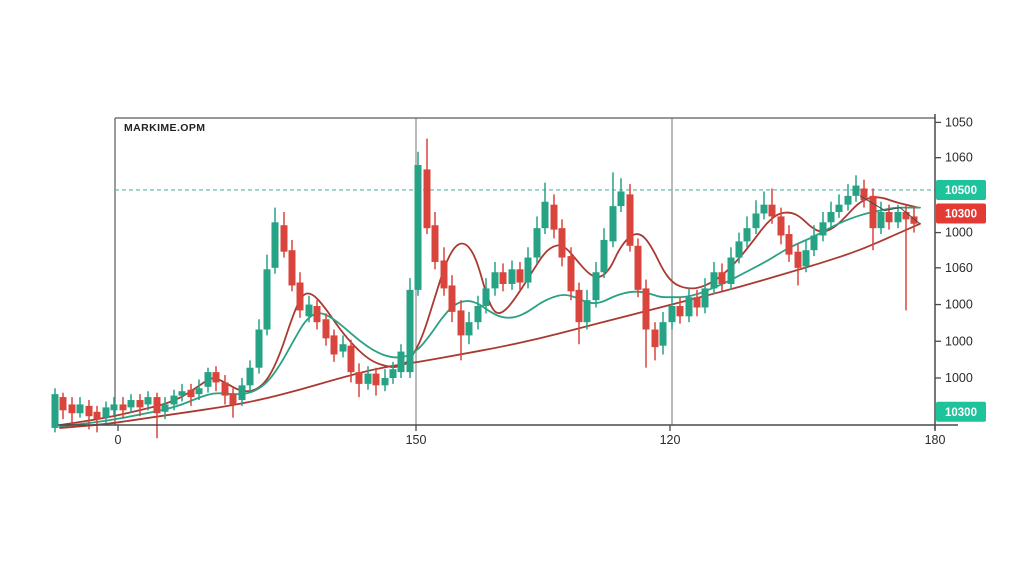  What do you see at coordinates (508, 435) in the screenshot?
I see `time-axis: 0 150 120 180` at bounding box center [508, 435].